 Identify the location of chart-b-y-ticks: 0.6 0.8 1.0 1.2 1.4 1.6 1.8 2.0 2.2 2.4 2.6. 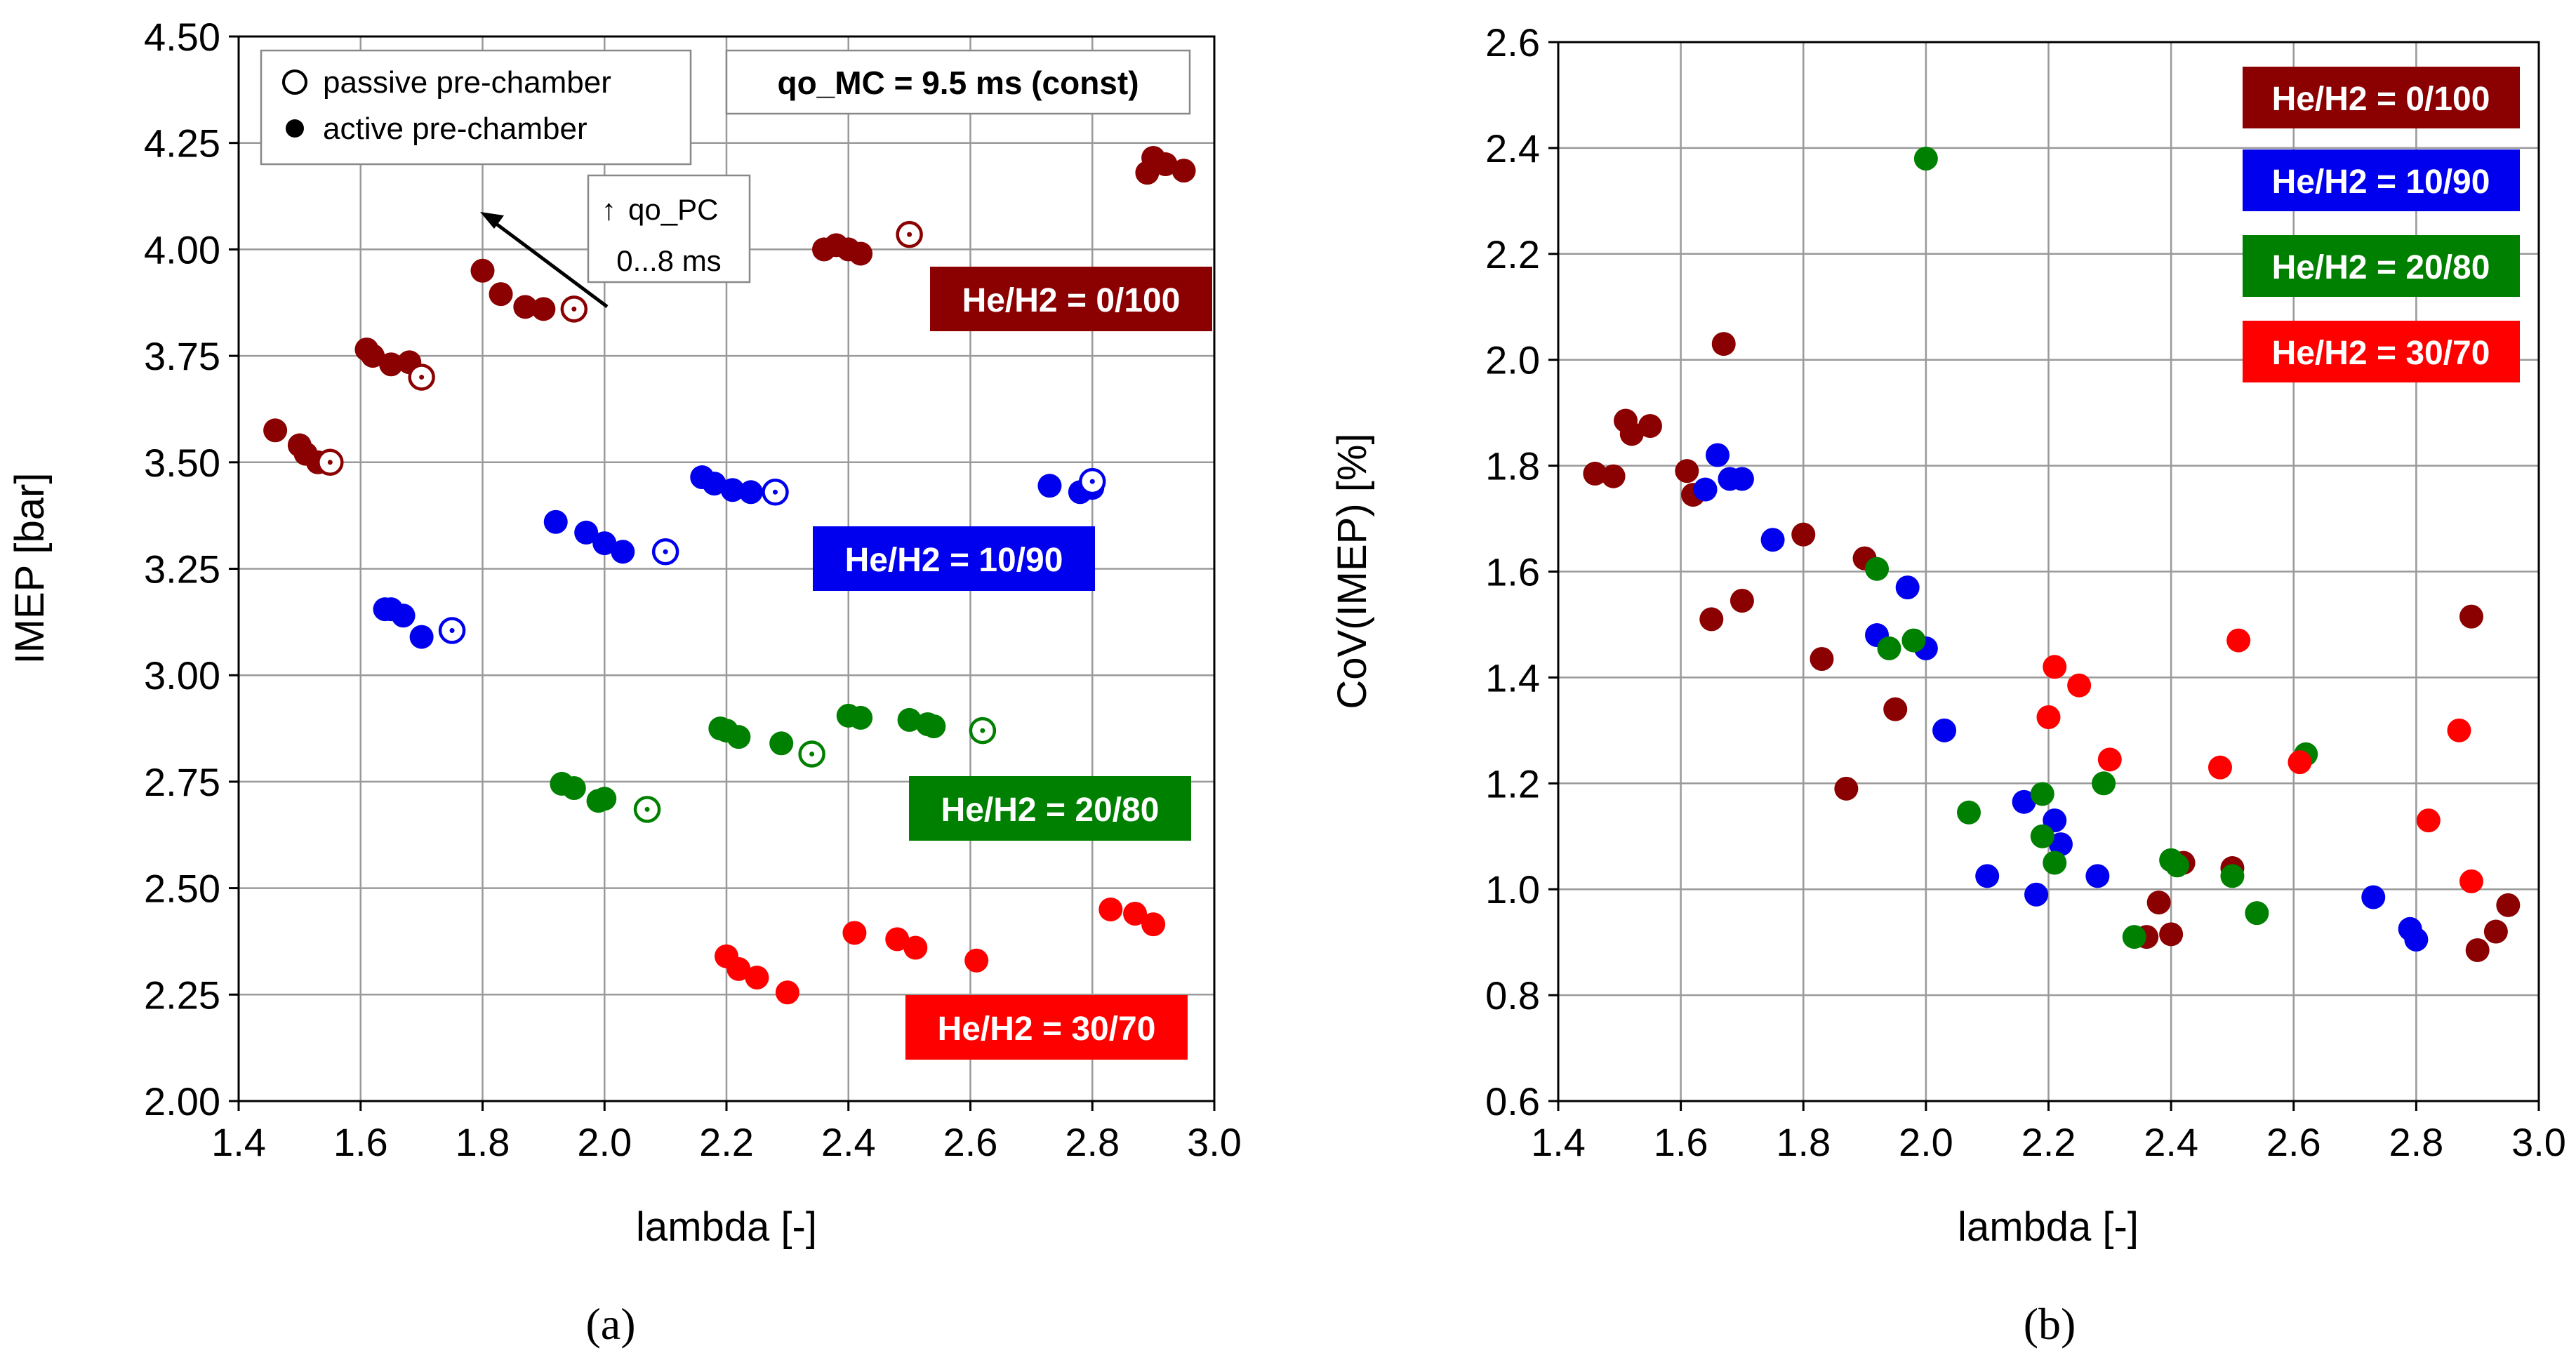
(1522, 572).